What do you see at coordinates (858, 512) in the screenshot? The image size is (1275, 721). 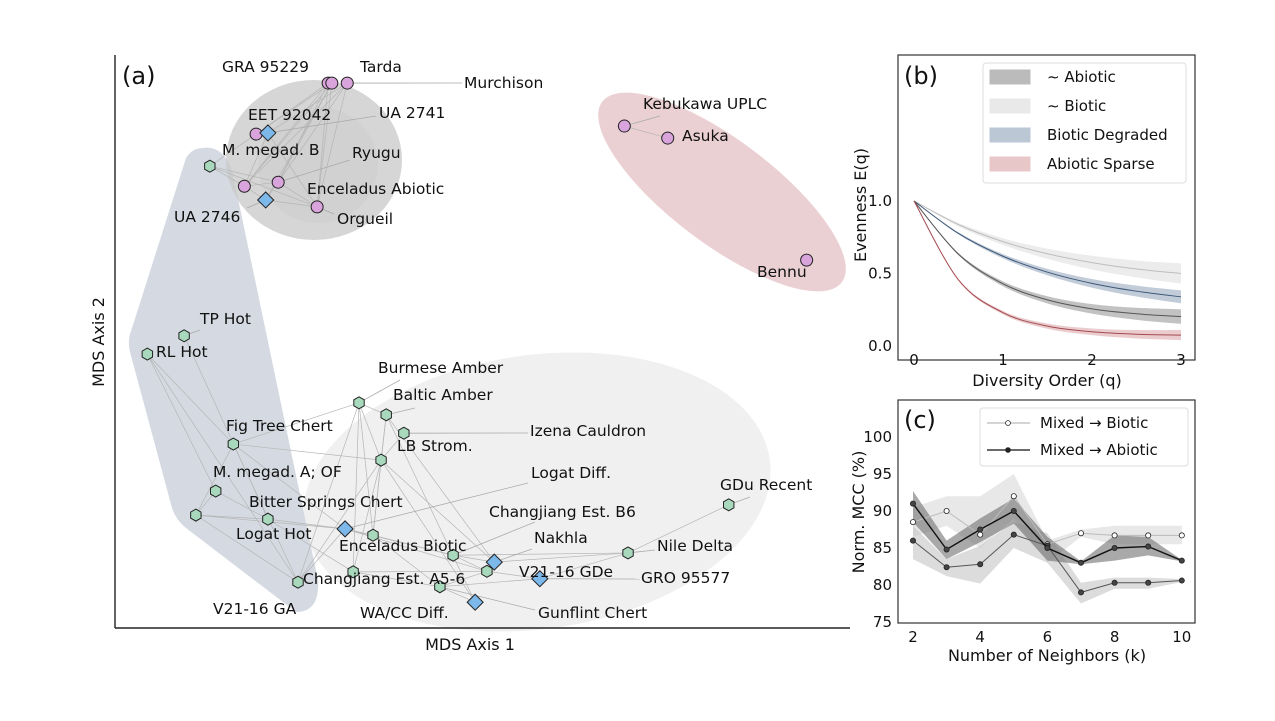 I see `y-axis-label: Norm. MCC (%)` at bounding box center [858, 512].